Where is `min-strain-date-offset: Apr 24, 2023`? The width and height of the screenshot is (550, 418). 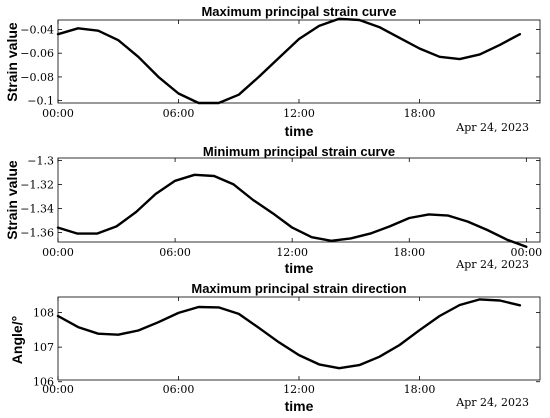 min-strain-date-offset: Apr 24, 2023 is located at coordinates (492, 264).